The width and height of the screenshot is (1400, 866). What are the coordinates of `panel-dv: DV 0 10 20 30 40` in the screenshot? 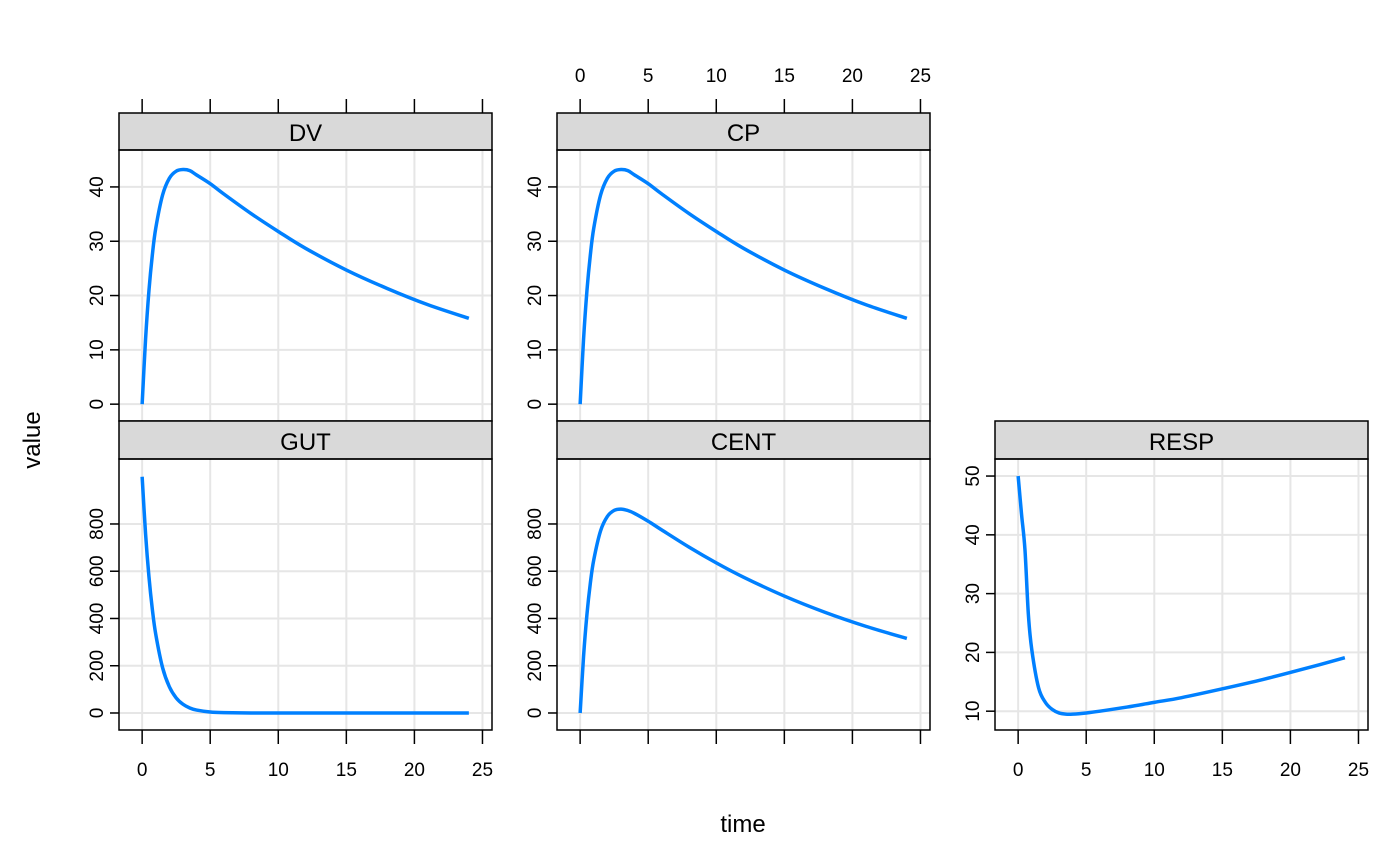 It's located at (290, 260).